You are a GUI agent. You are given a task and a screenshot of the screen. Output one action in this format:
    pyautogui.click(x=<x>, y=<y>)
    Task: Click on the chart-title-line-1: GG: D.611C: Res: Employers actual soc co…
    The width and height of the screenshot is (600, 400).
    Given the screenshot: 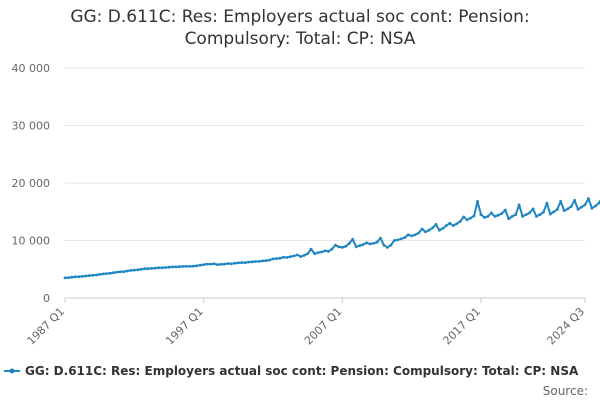 What is the action you would take?
    pyautogui.click(x=300, y=17)
    